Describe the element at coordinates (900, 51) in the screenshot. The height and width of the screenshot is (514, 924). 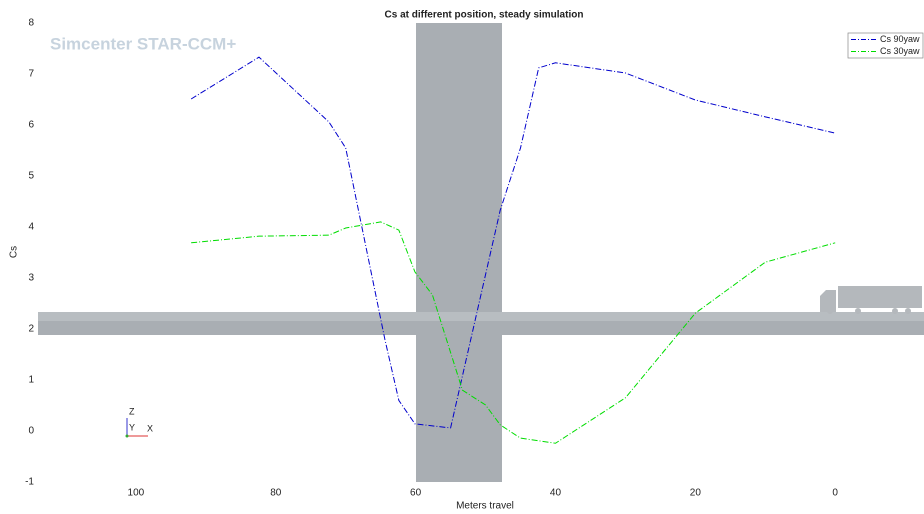
I see `legend-label: Cs 30yaw` at that location.